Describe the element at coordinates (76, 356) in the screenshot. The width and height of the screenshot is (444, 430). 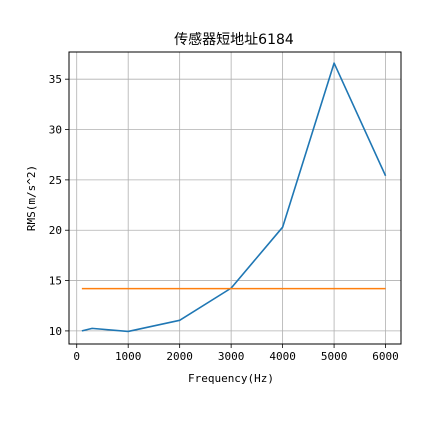
I see `x-tick-label: 0` at that location.